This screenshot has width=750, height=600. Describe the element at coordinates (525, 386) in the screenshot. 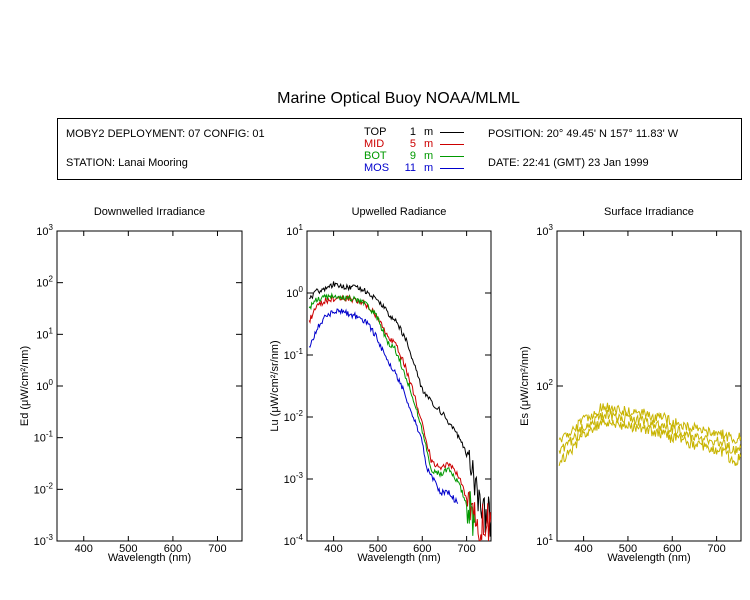

I see `y-axis-label: Es (μW/cm²/nm)` at that location.